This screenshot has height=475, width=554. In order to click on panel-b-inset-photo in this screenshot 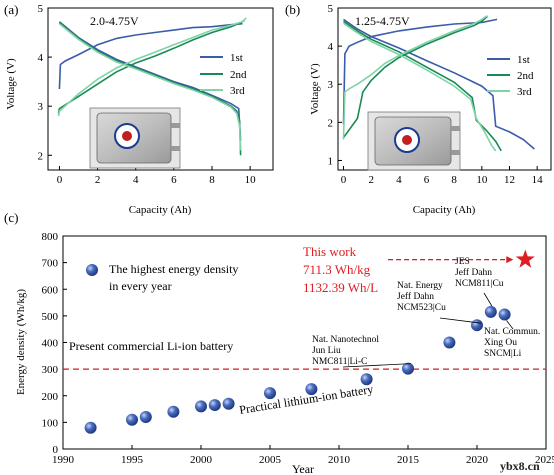, I will do `click(414, 141)`.